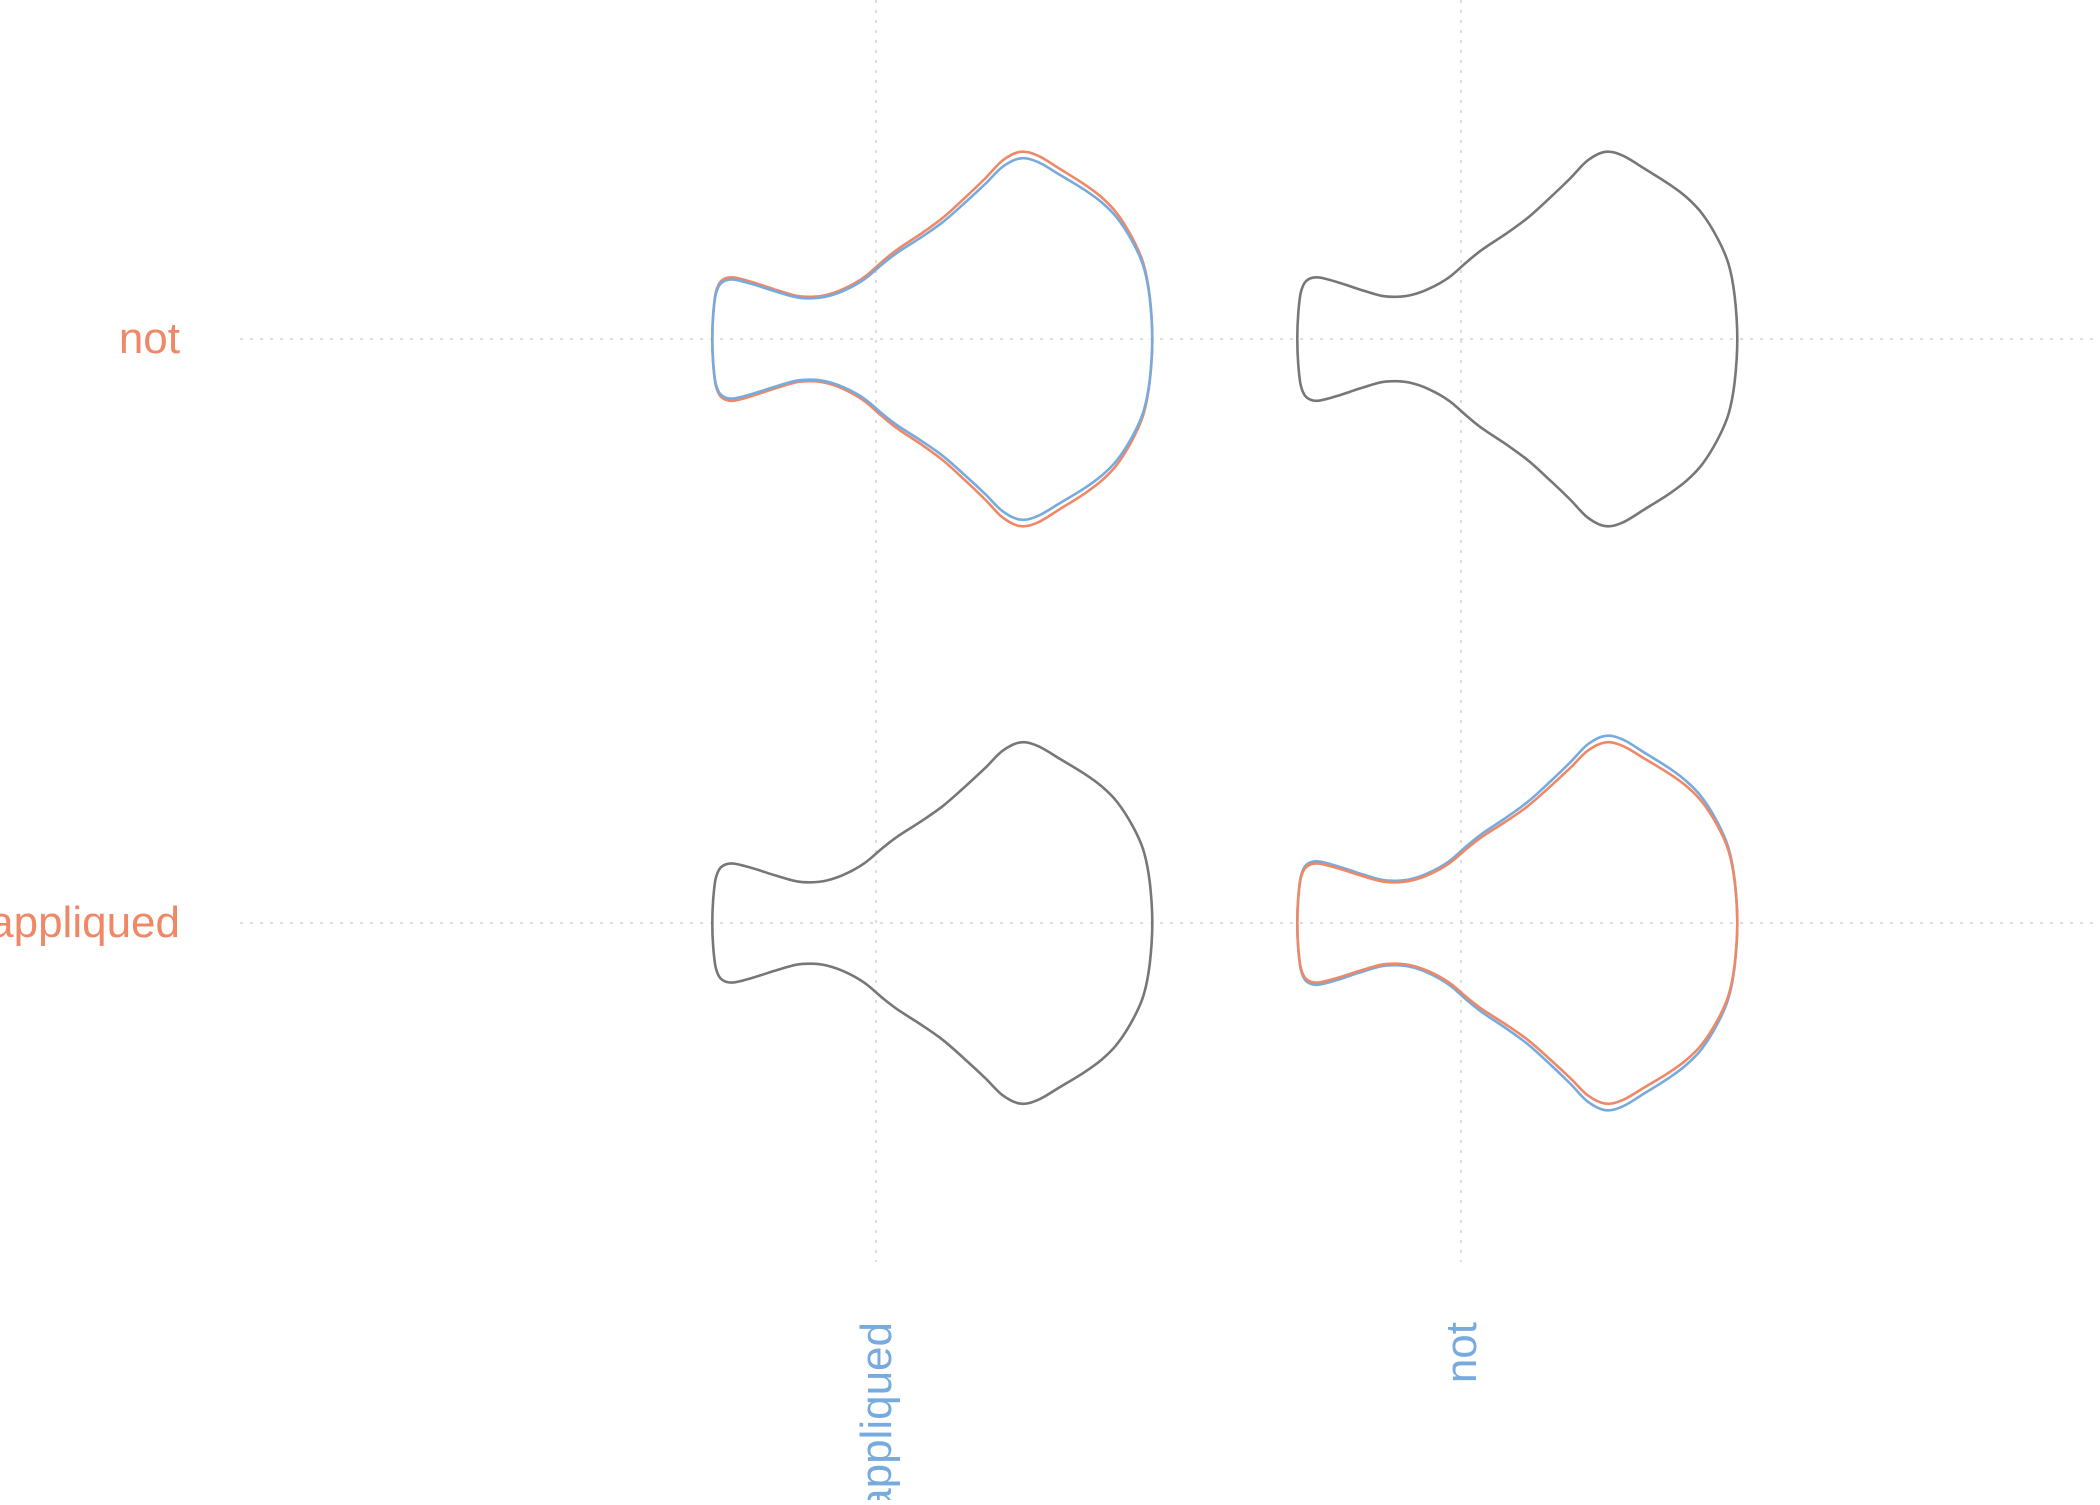  I want to click on row-label-1: appliqued, so click(90, 922).